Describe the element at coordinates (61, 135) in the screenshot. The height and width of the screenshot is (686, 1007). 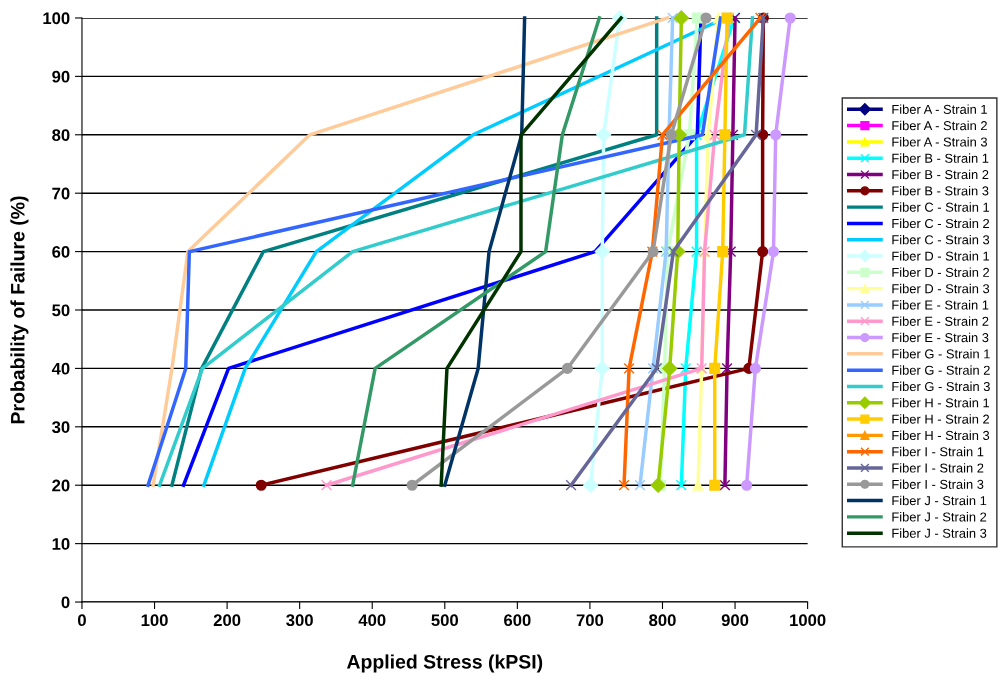
I see `y-tick-label: 80` at that location.